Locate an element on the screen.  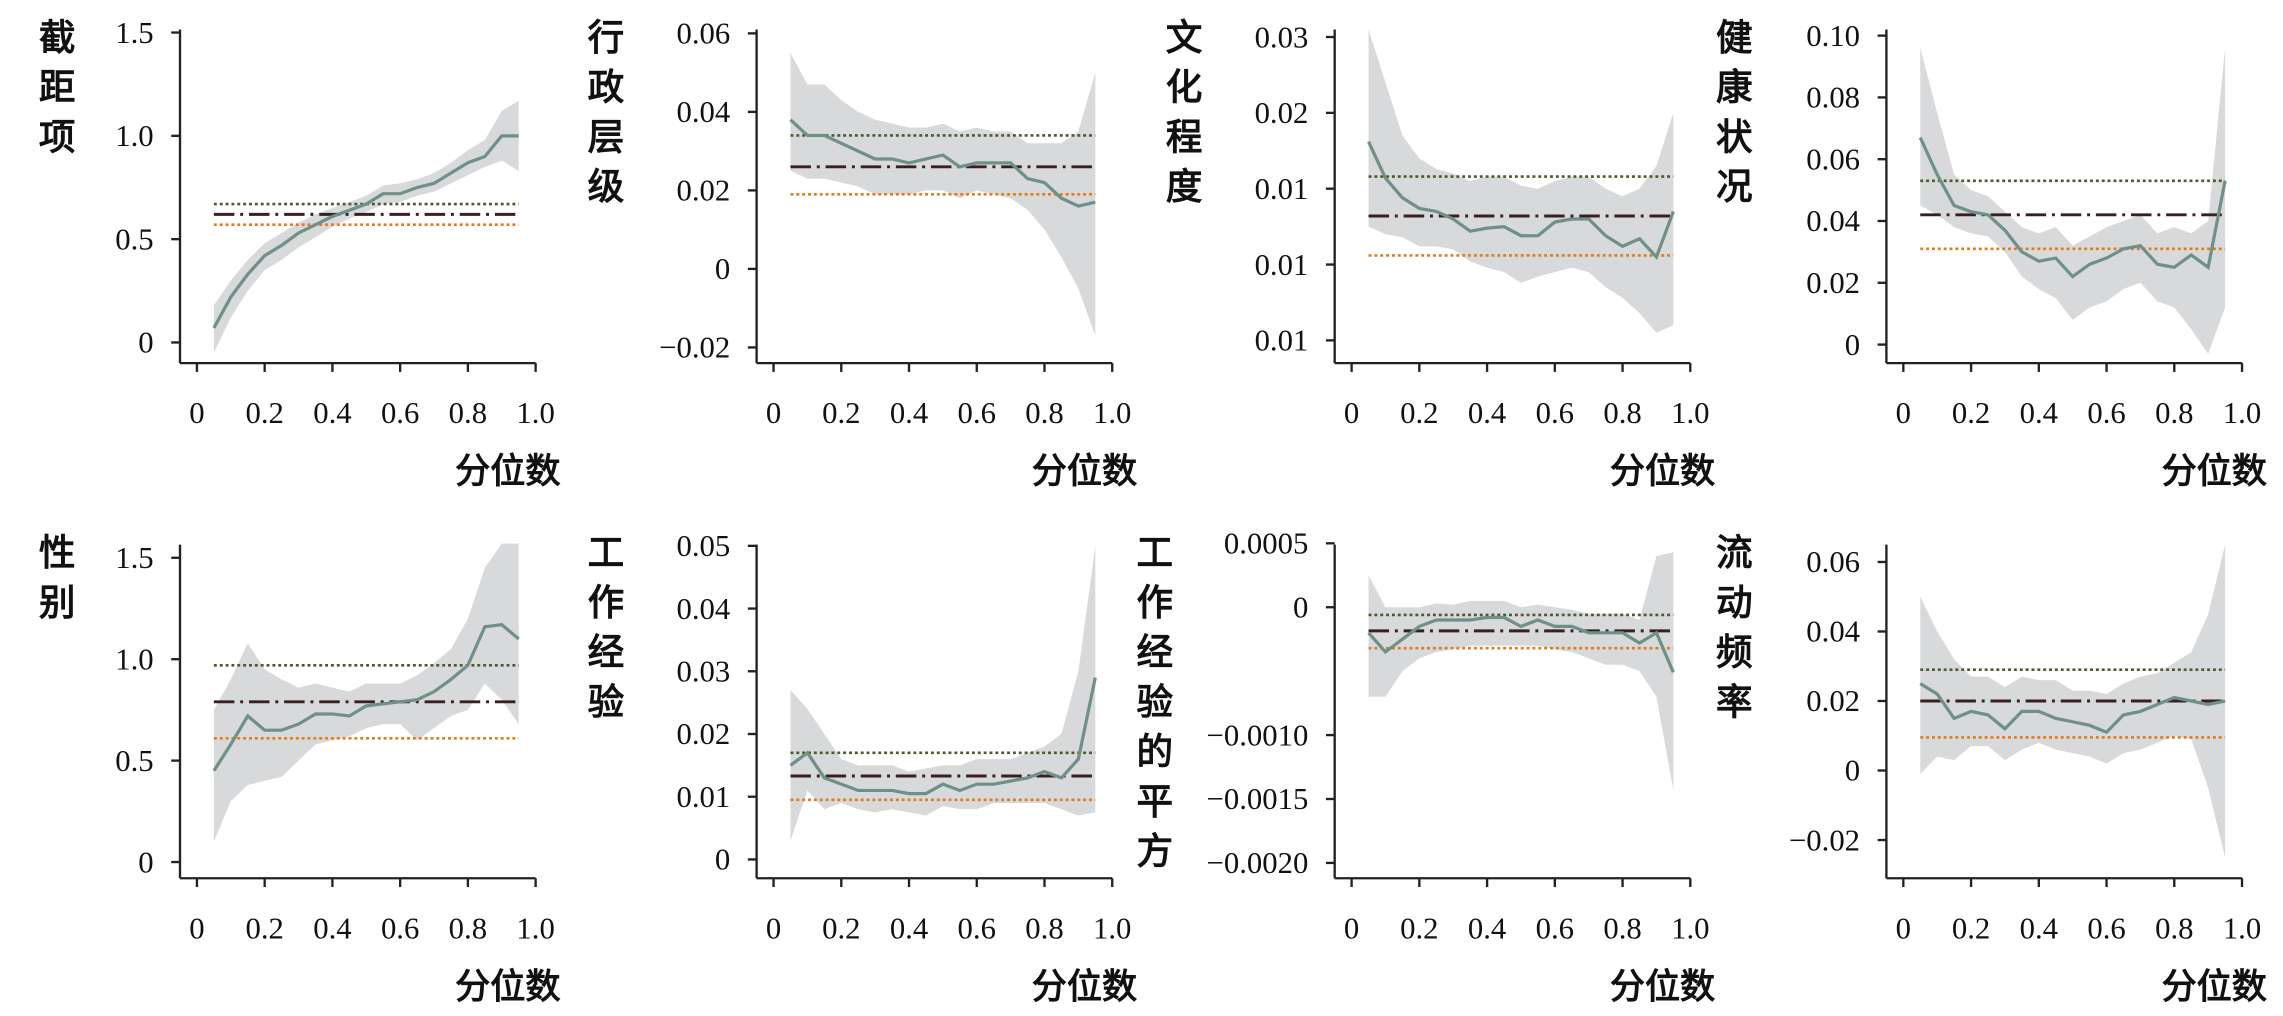
y-tick-label: −0.0020 is located at coordinates (1258, 863).